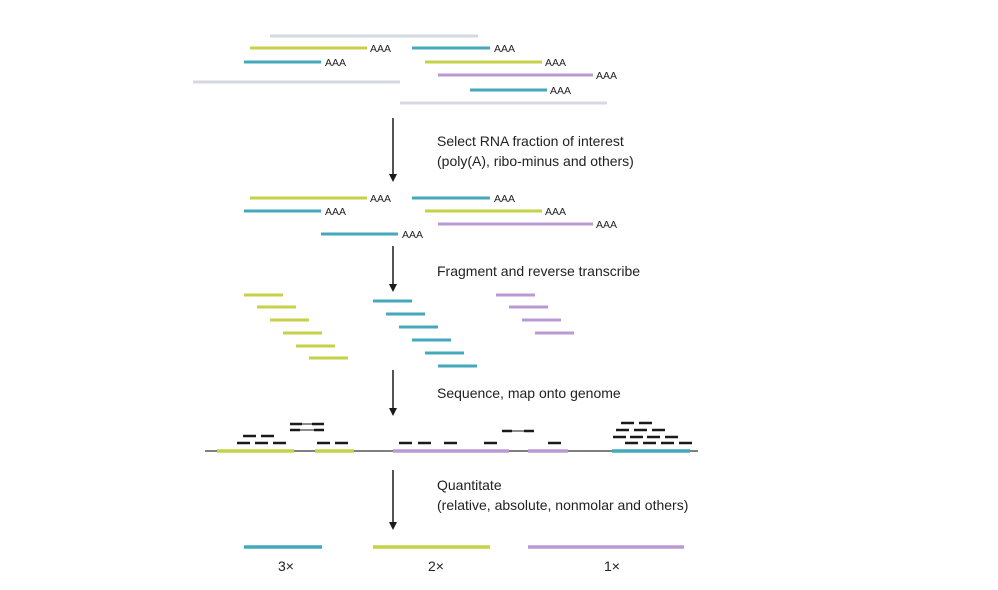 The image size is (998, 590). I want to click on step-fragment-label: Fragment and reverse transcribe, so click(538, 271).